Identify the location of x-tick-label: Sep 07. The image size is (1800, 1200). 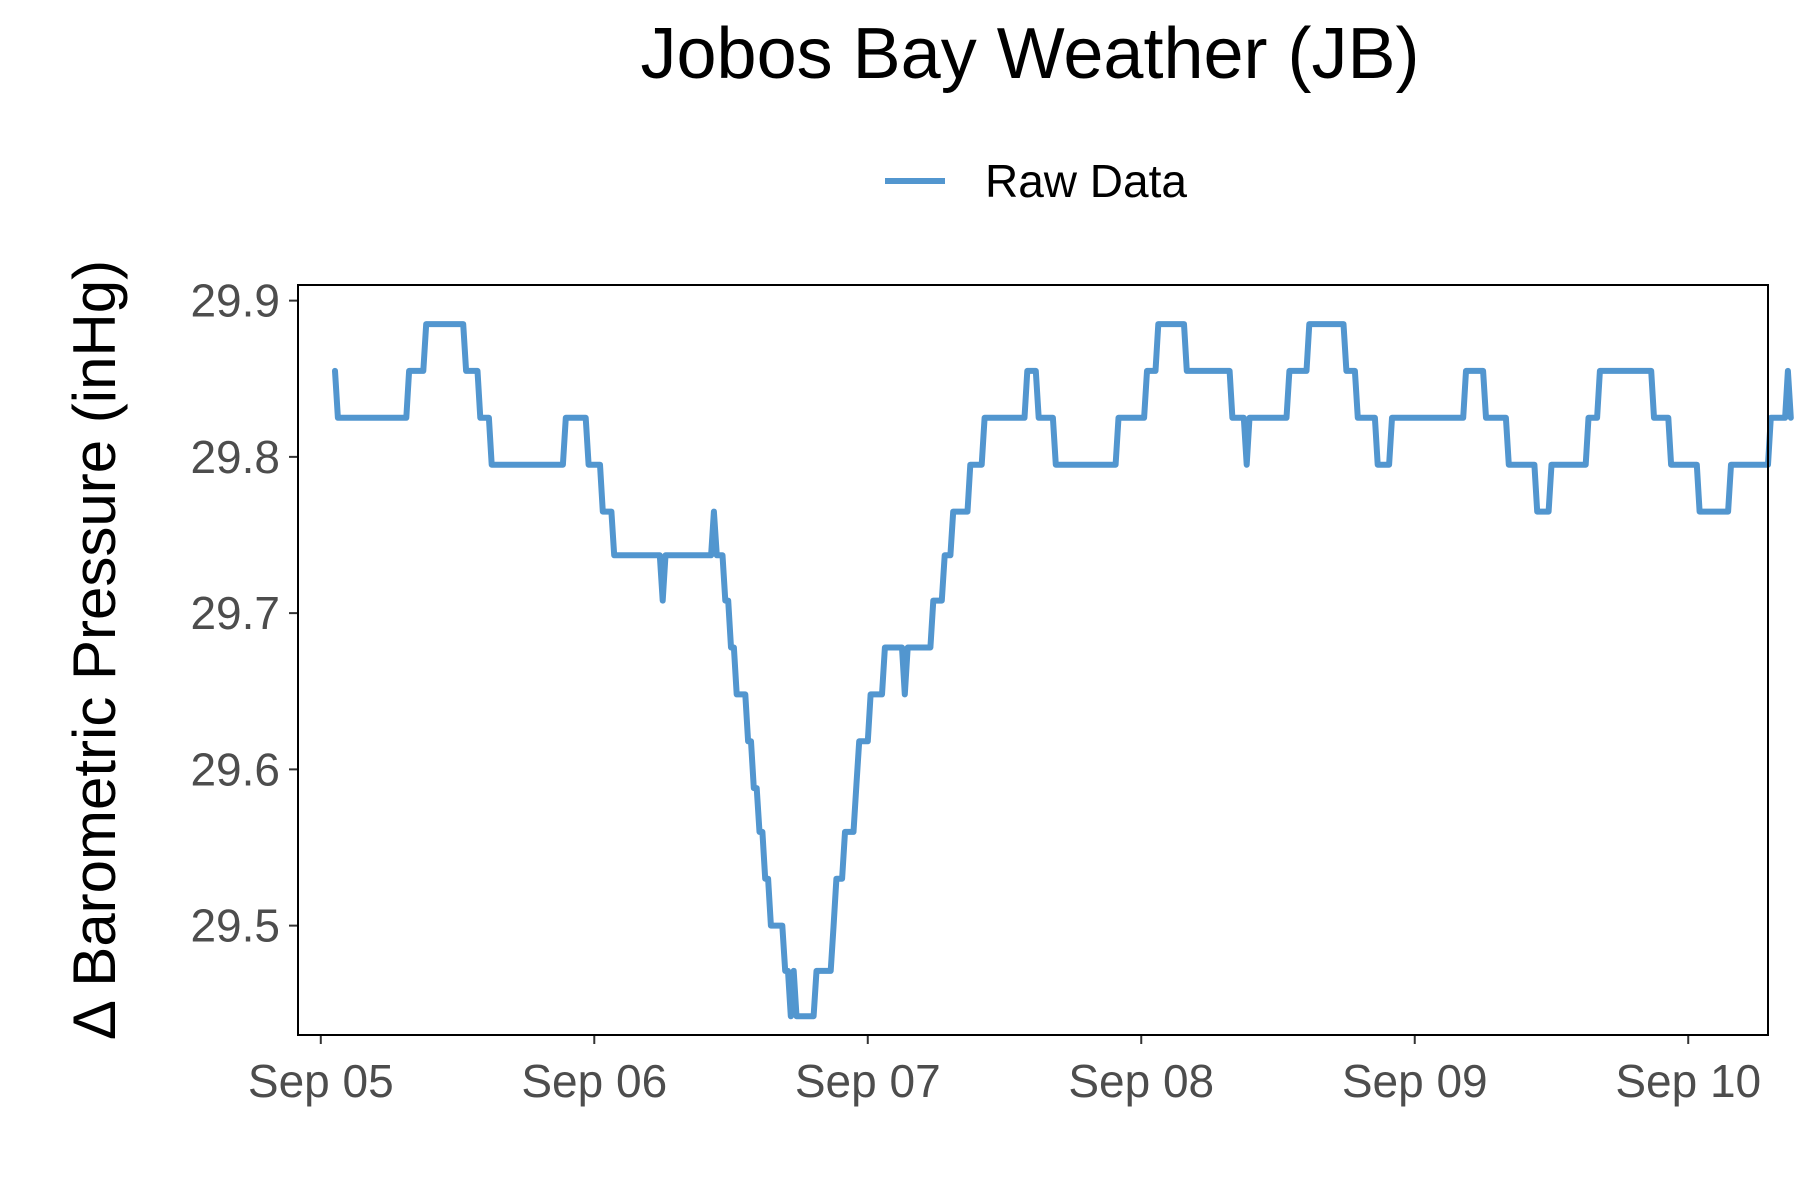
(868, 1081).